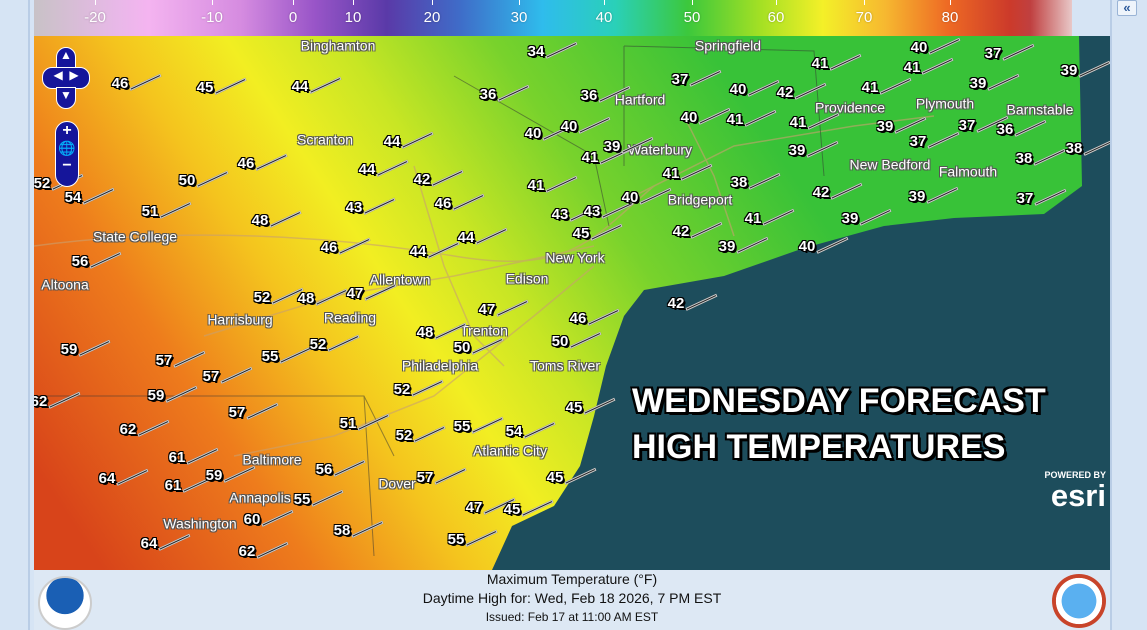  I want to click on globe-icon: 🌐, so click(67, 148).